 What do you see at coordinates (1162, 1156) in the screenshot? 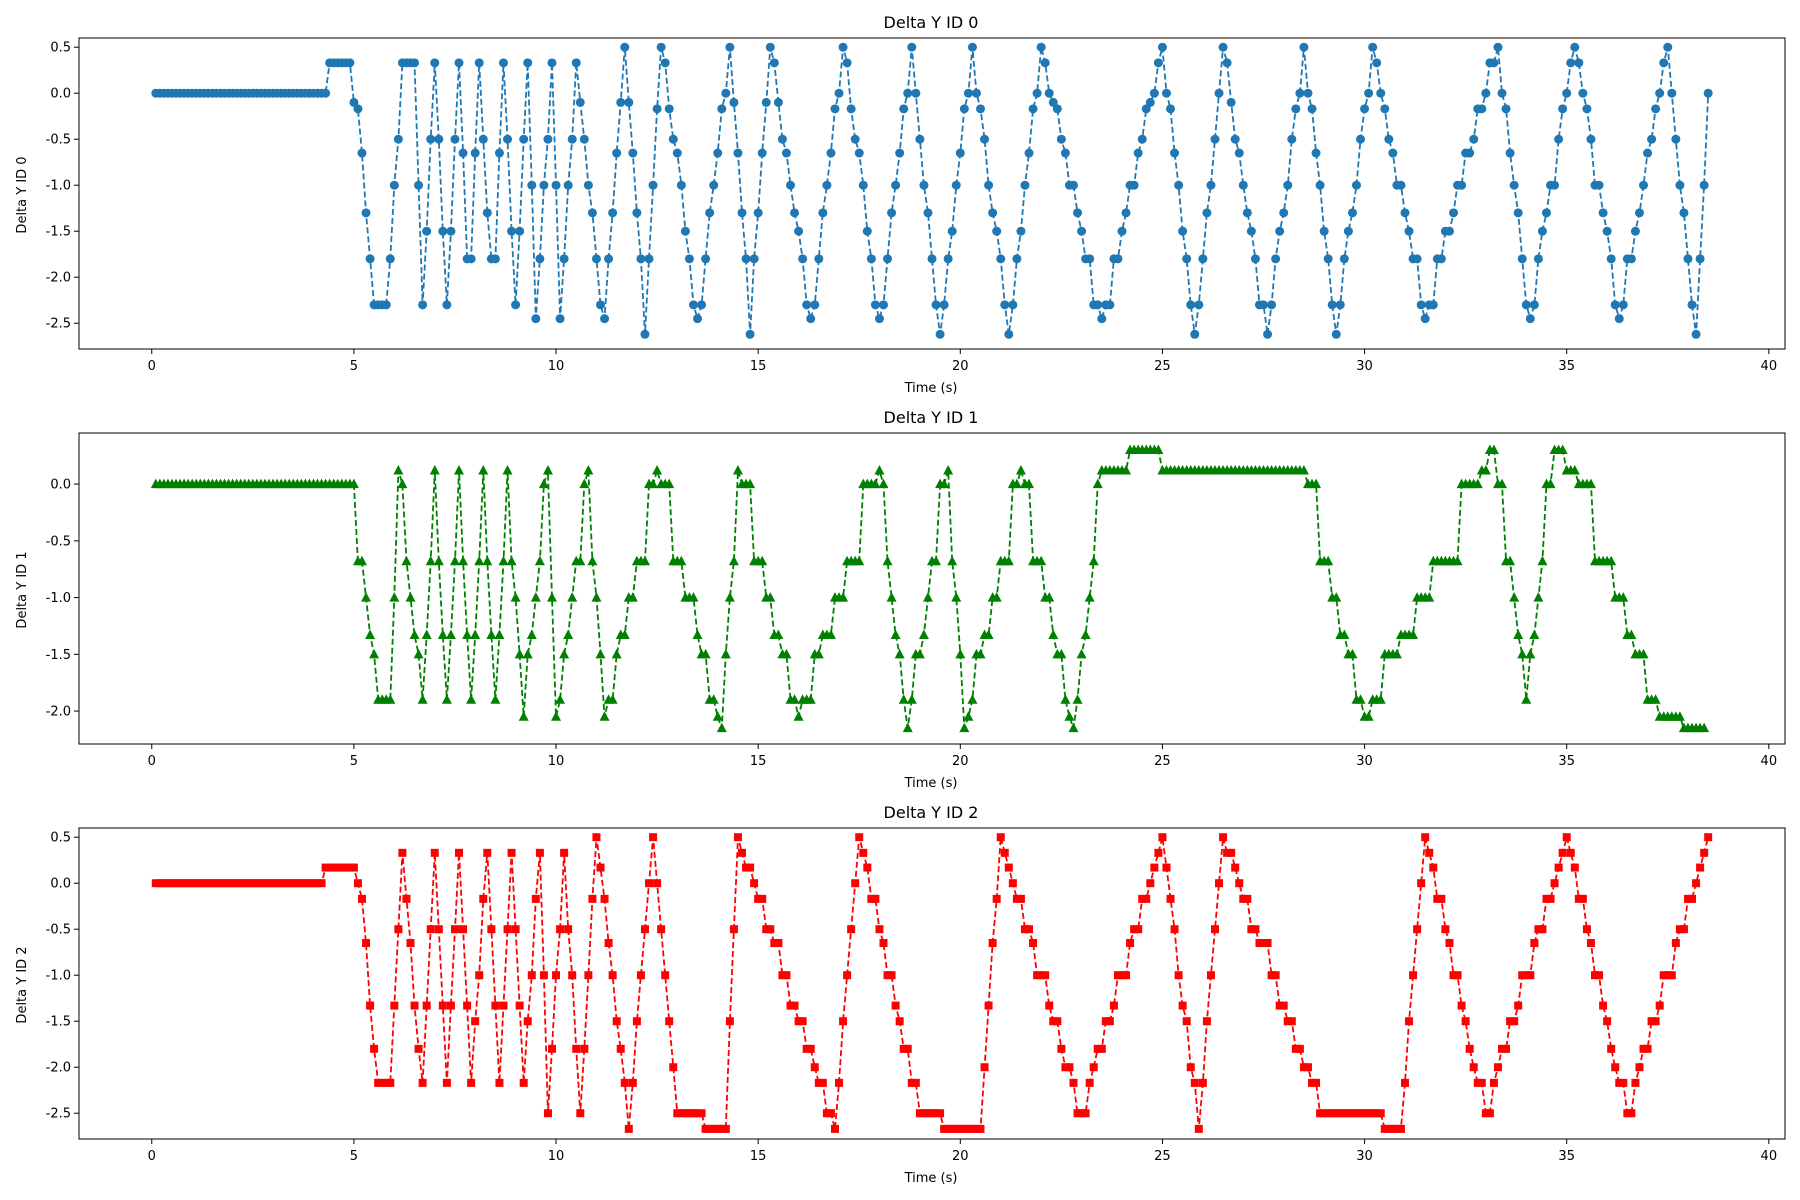
I see `x-tick-label: 25` at bounding box center [1162, 1156].